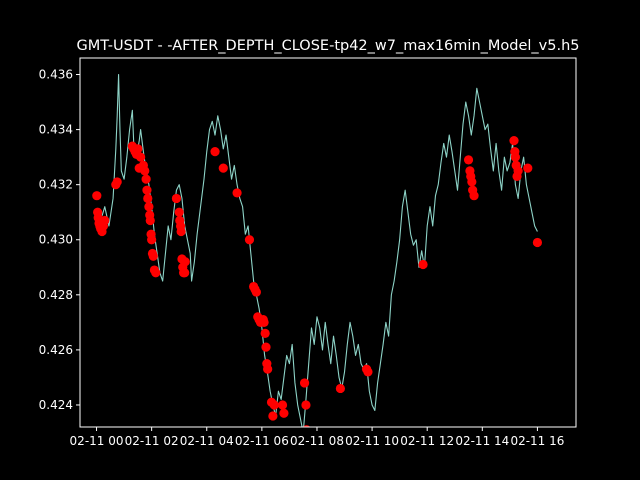 The image size is (640, 480). Describe the element at coordinates (262, 441) in the screenshot. I see `x-tick-label-3: 02-11 06` at that location.